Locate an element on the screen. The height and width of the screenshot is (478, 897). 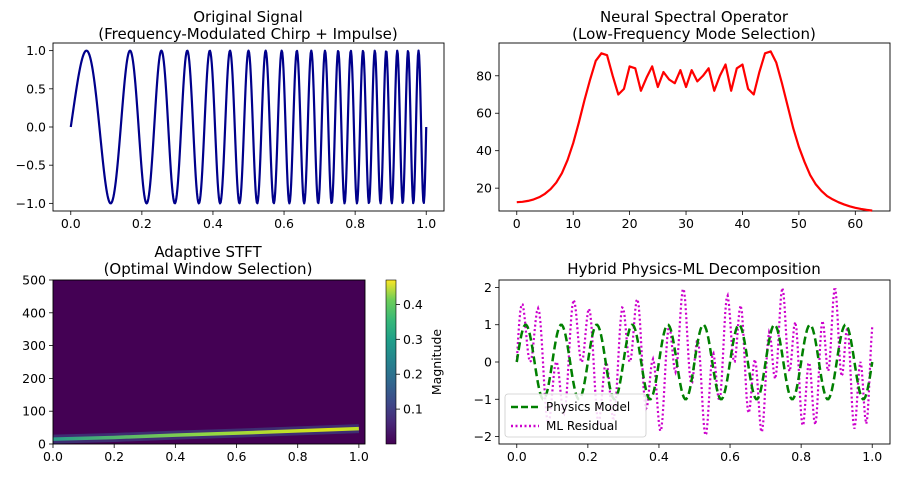
panel3-subtitle: (Optimal Window Selection) is located at coordinates (208, 269).